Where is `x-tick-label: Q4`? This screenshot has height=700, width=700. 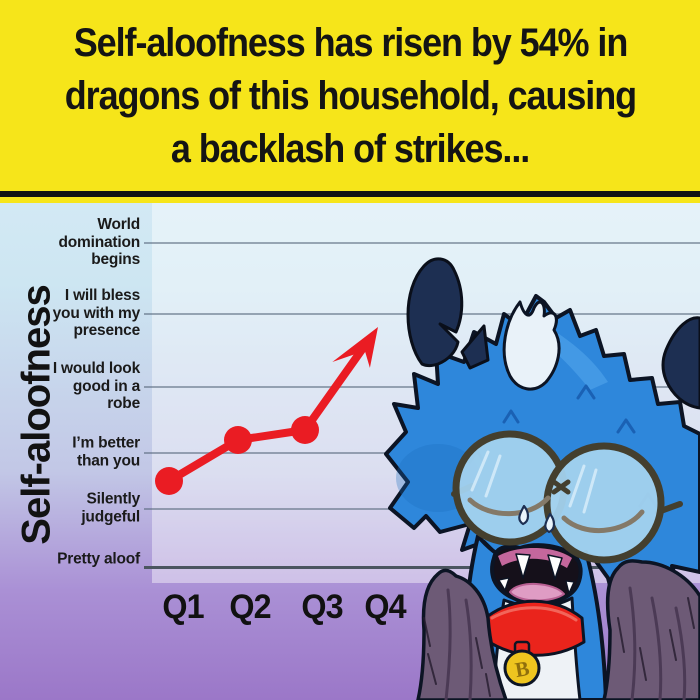 x-tick-label: Q4 is located at coordinates (385, 607).